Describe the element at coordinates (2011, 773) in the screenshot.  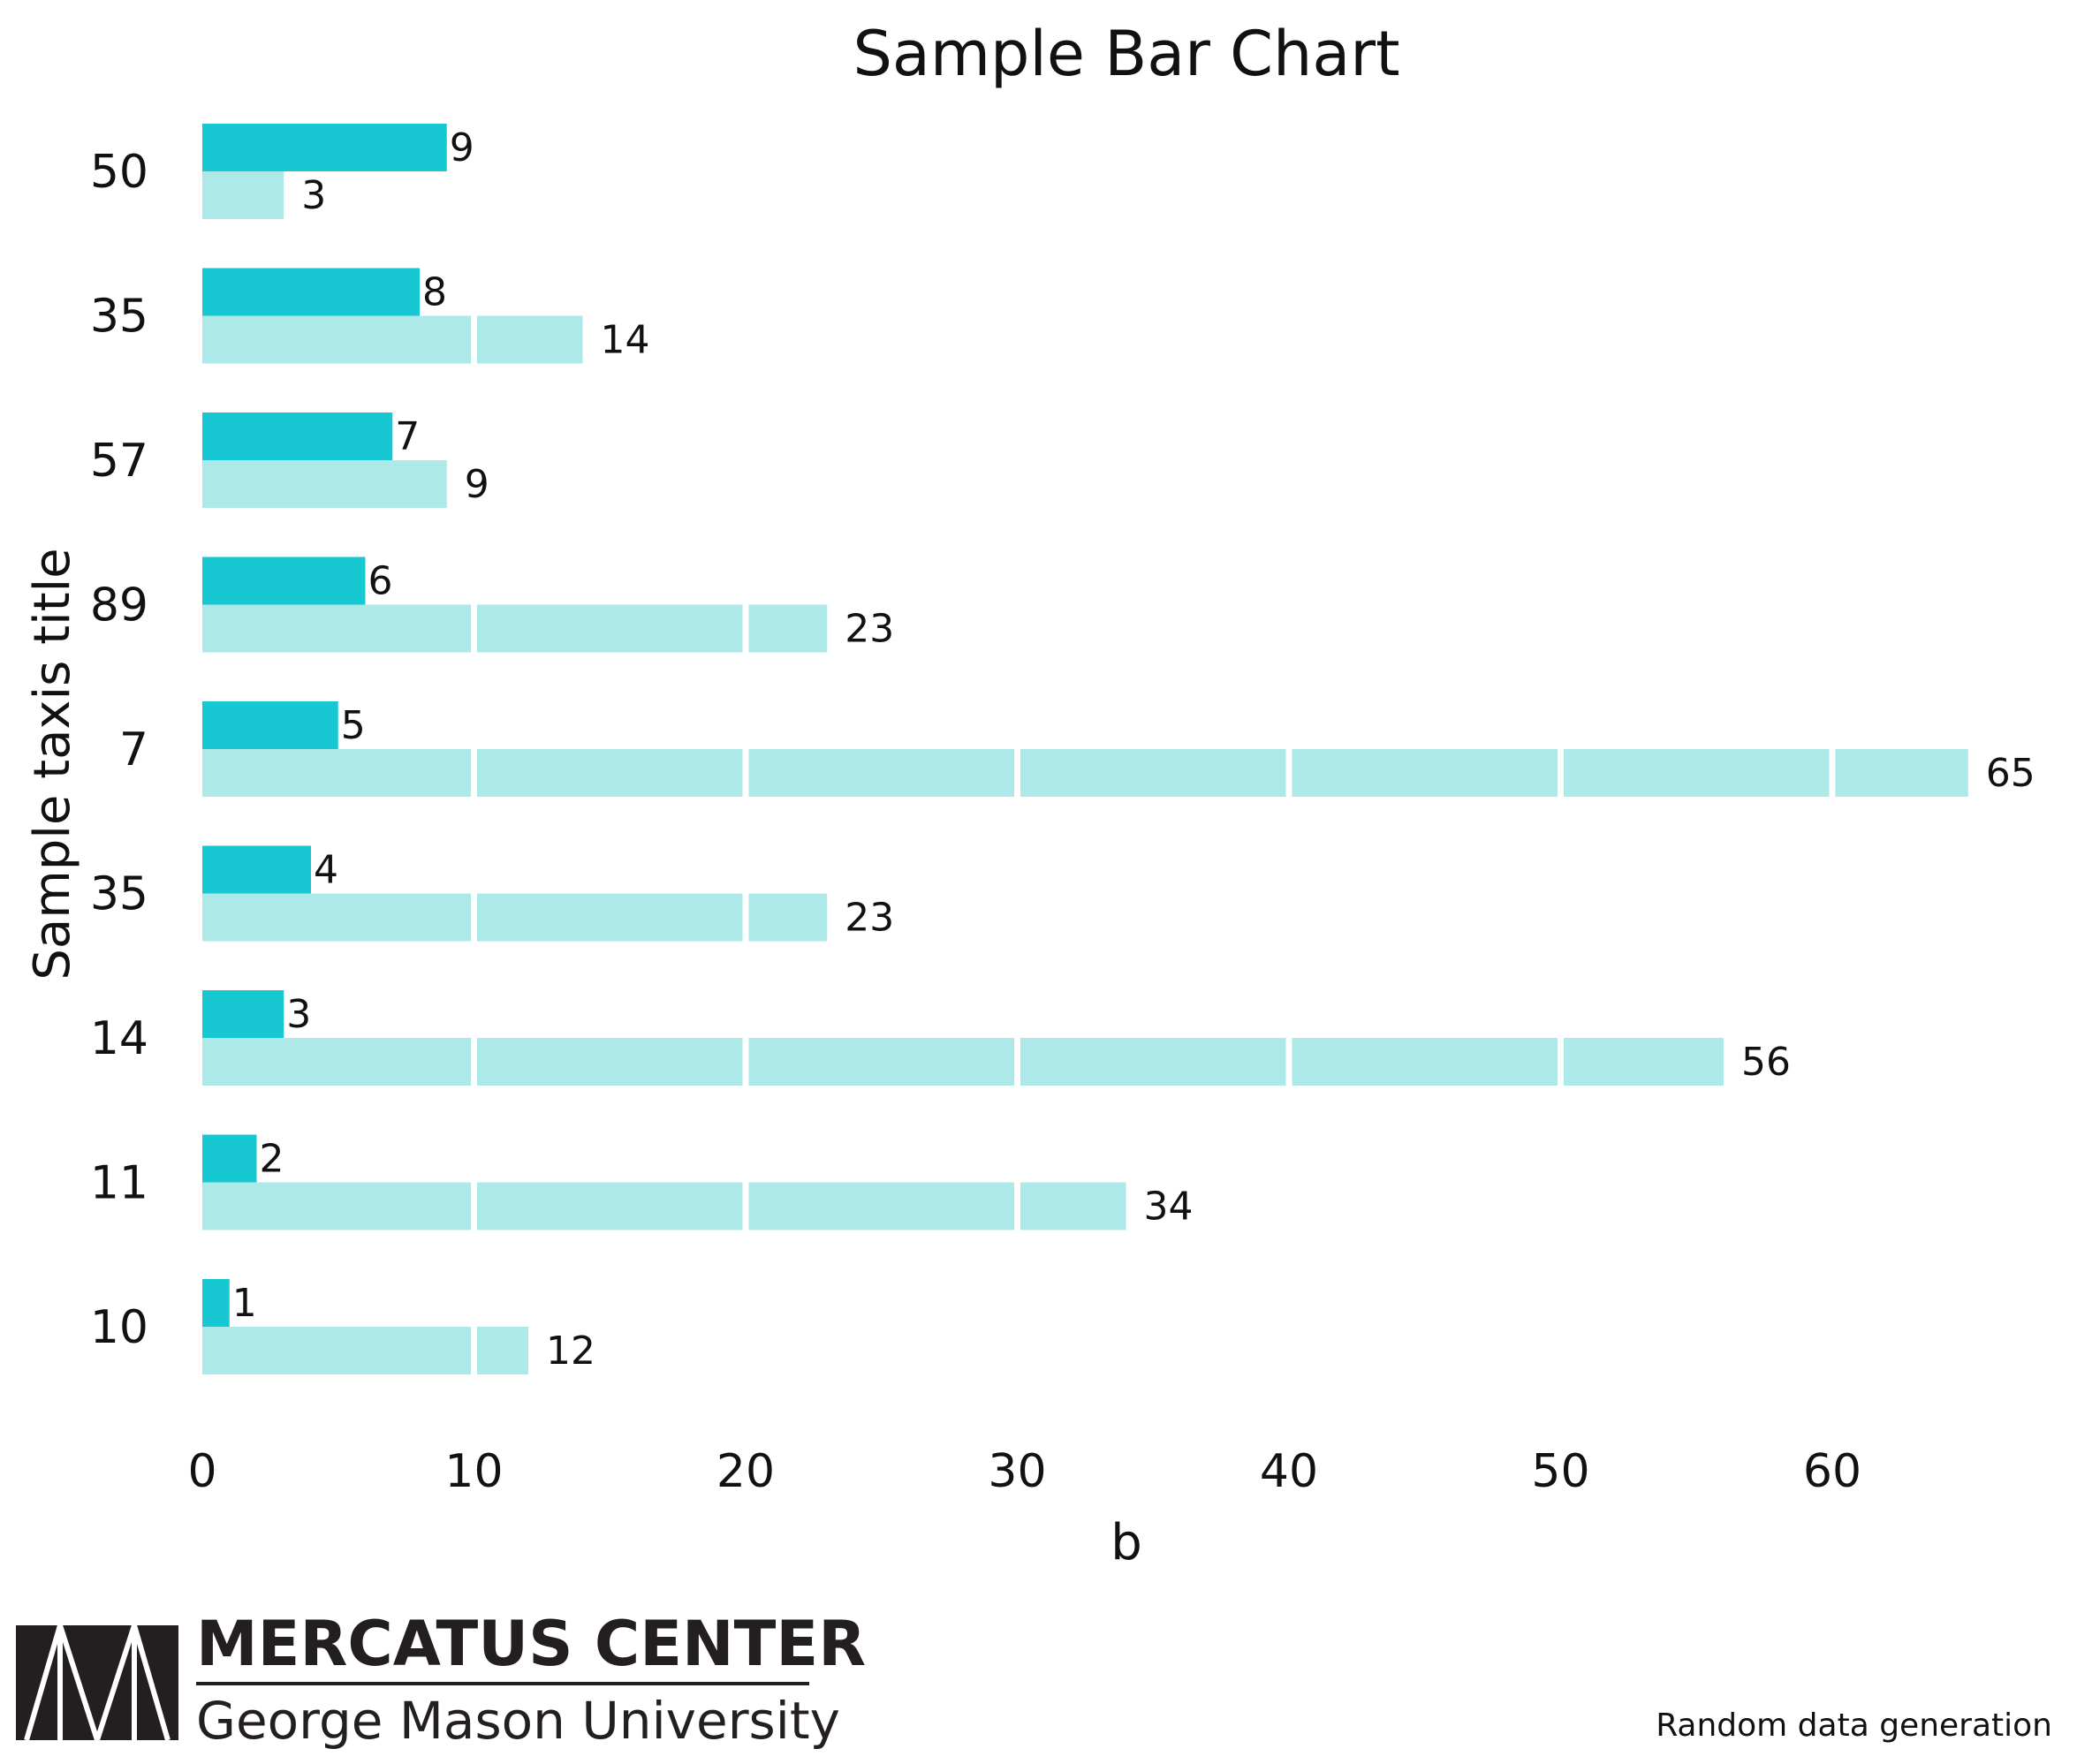
I see `data-label-series2-4: 65` at that location.